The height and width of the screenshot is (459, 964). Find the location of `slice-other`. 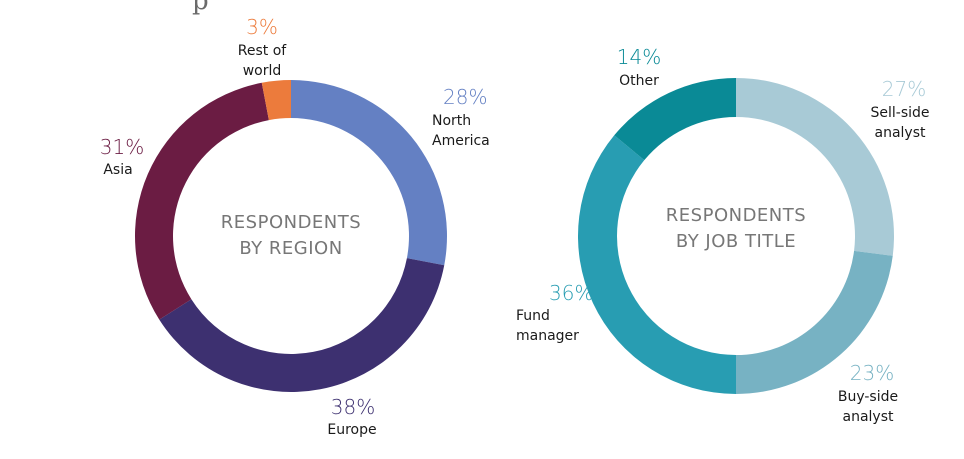

slice-other is located at coordinates (675, 119).